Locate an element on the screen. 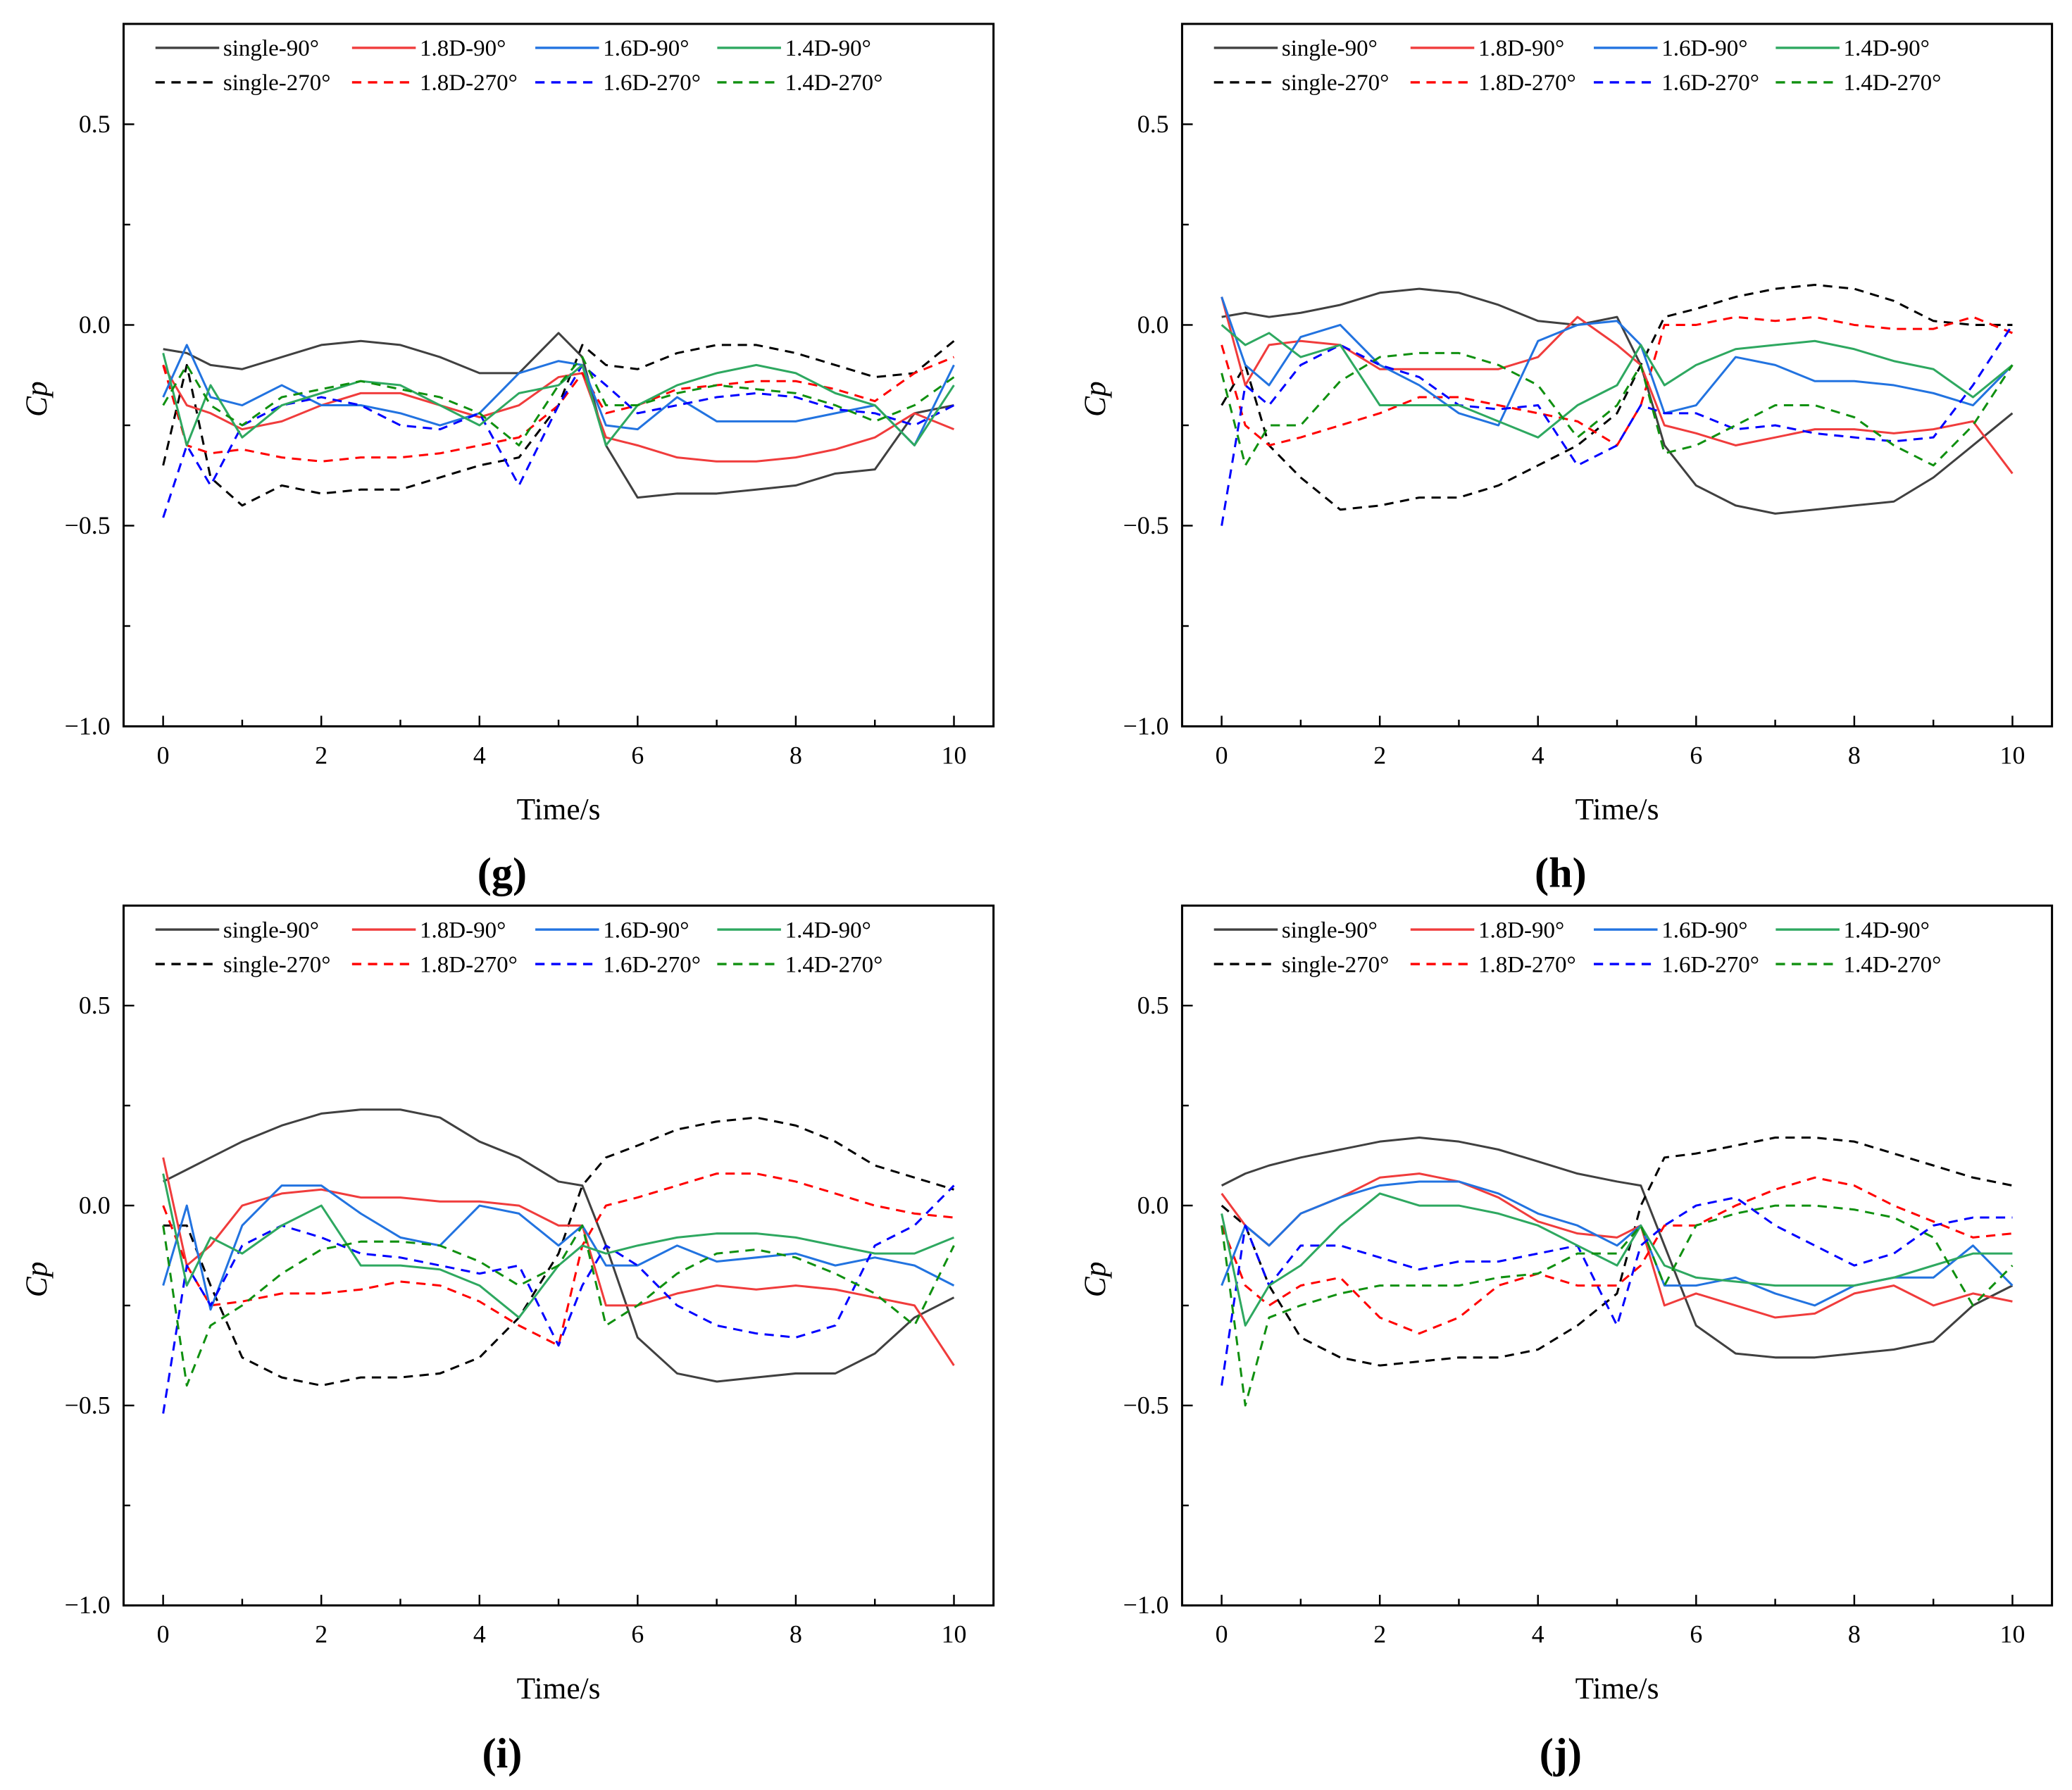 Image resolution: width=2072 pixels, height=1790 pixels. series-line-single-90° is located at coordinates (558, 415).